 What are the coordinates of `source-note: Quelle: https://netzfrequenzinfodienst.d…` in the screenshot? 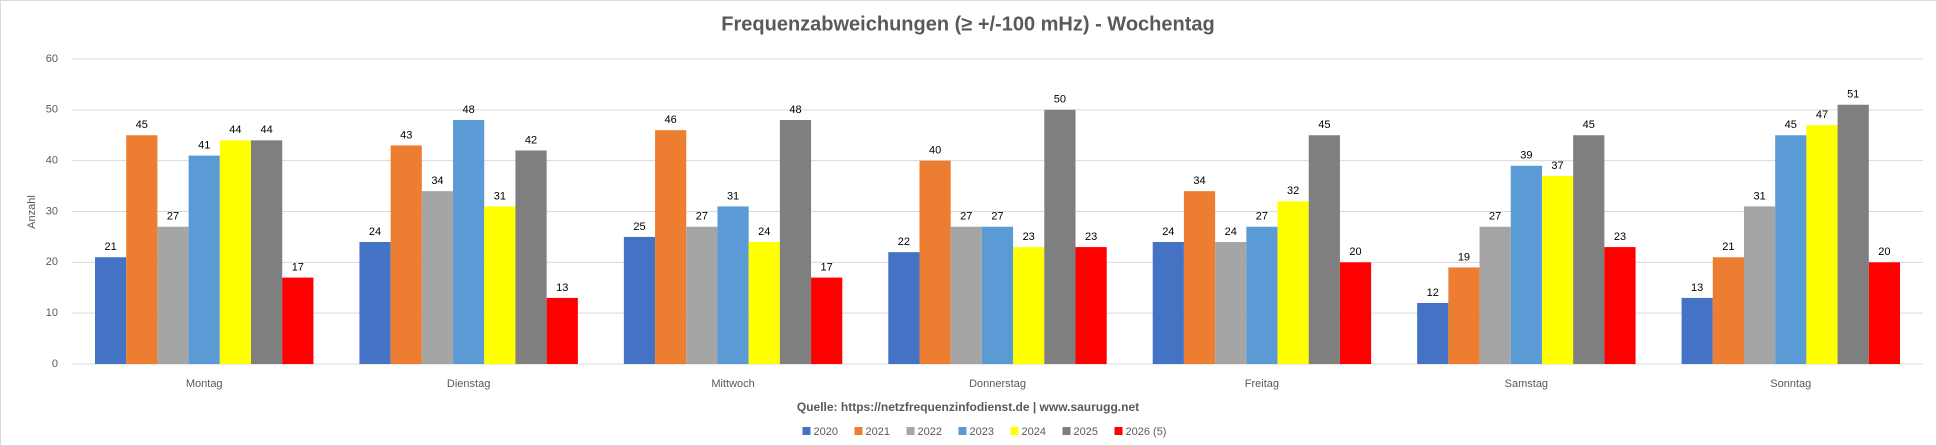 It's located at (968, 407).